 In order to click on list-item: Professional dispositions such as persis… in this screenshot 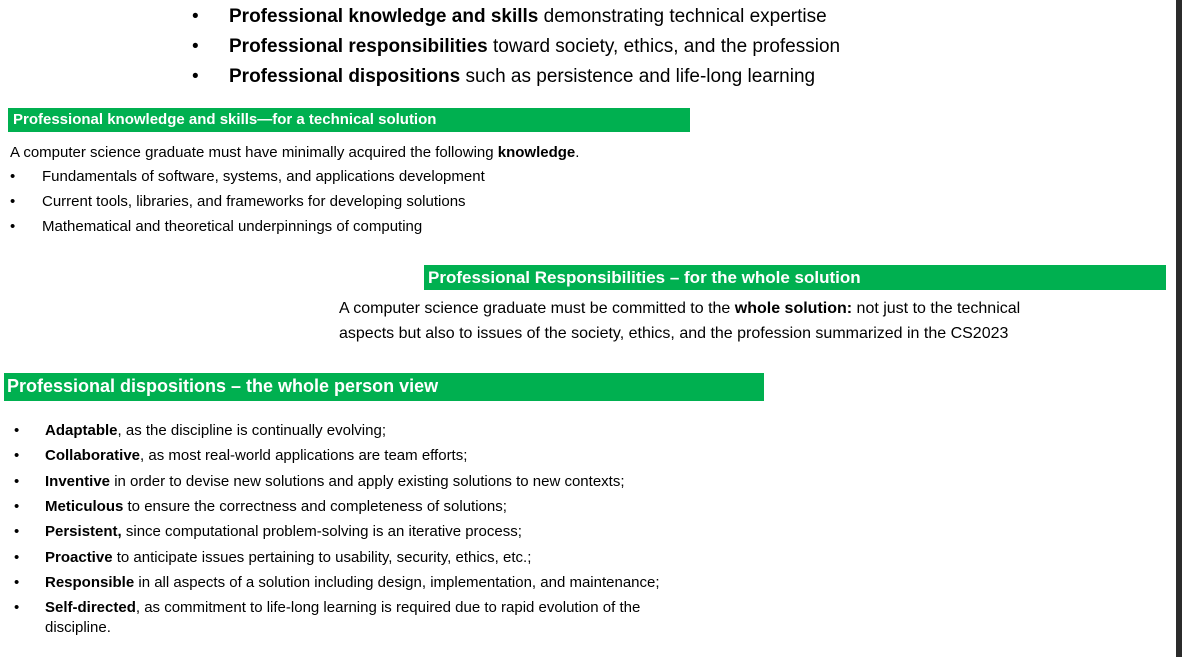, I will do `click(503, 77)`.